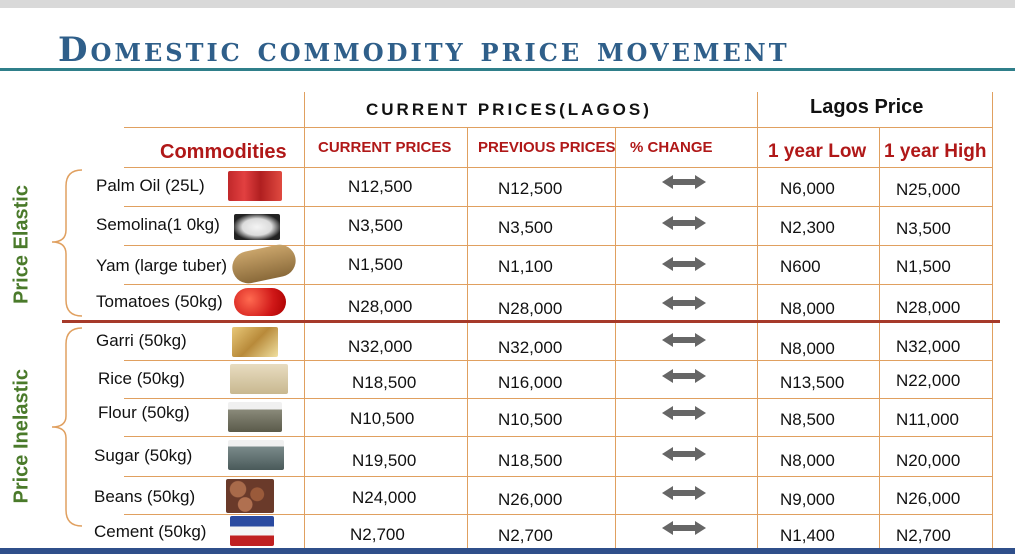 The height and width of the screenshot is (554, 1015). Describe the element at coordinates (935, 151) in the screenshot. I see `header-year-high: 1 year High` at that location.